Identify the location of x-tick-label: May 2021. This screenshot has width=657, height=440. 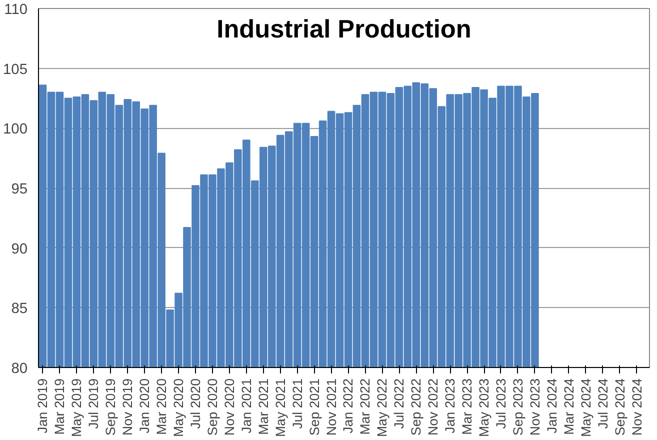
(280, 408).